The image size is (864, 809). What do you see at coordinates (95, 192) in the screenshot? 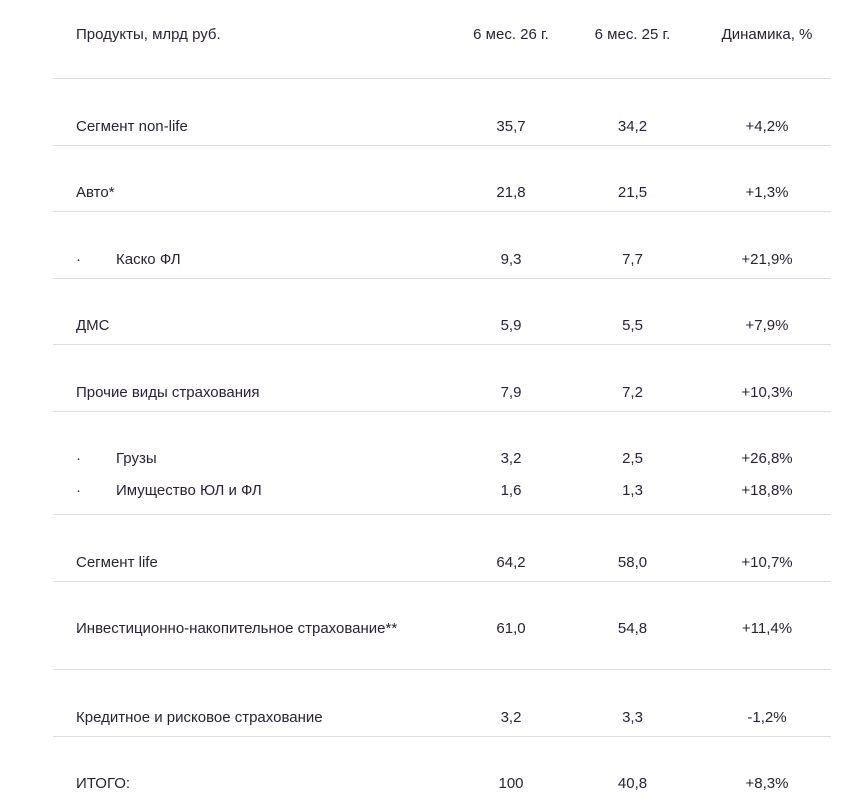
I see `row-label: Авто*` at bounding box center [95, 192].